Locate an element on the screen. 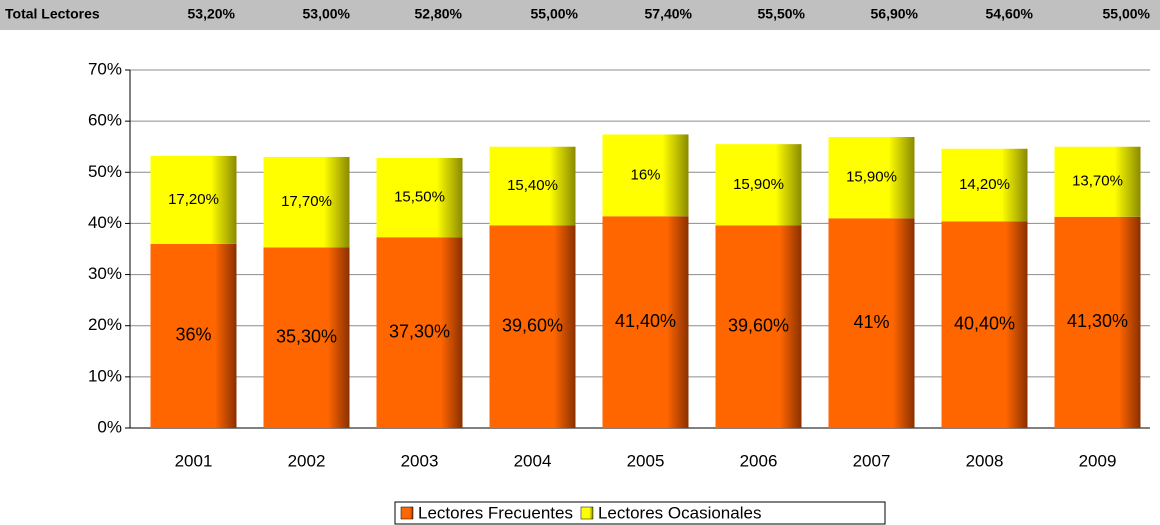 Image resolution: width=1160 pixels, height=525 pixels. x-tick-label: 2006 is located at coordinates (759, 460).